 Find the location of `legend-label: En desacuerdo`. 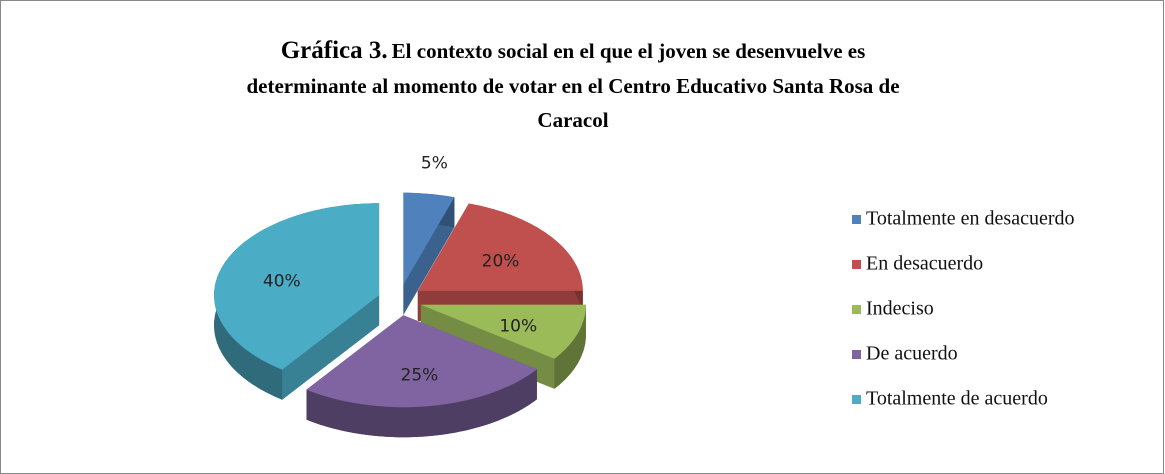

legend-label: En desacuerdo is located at coordinates (924, 264).